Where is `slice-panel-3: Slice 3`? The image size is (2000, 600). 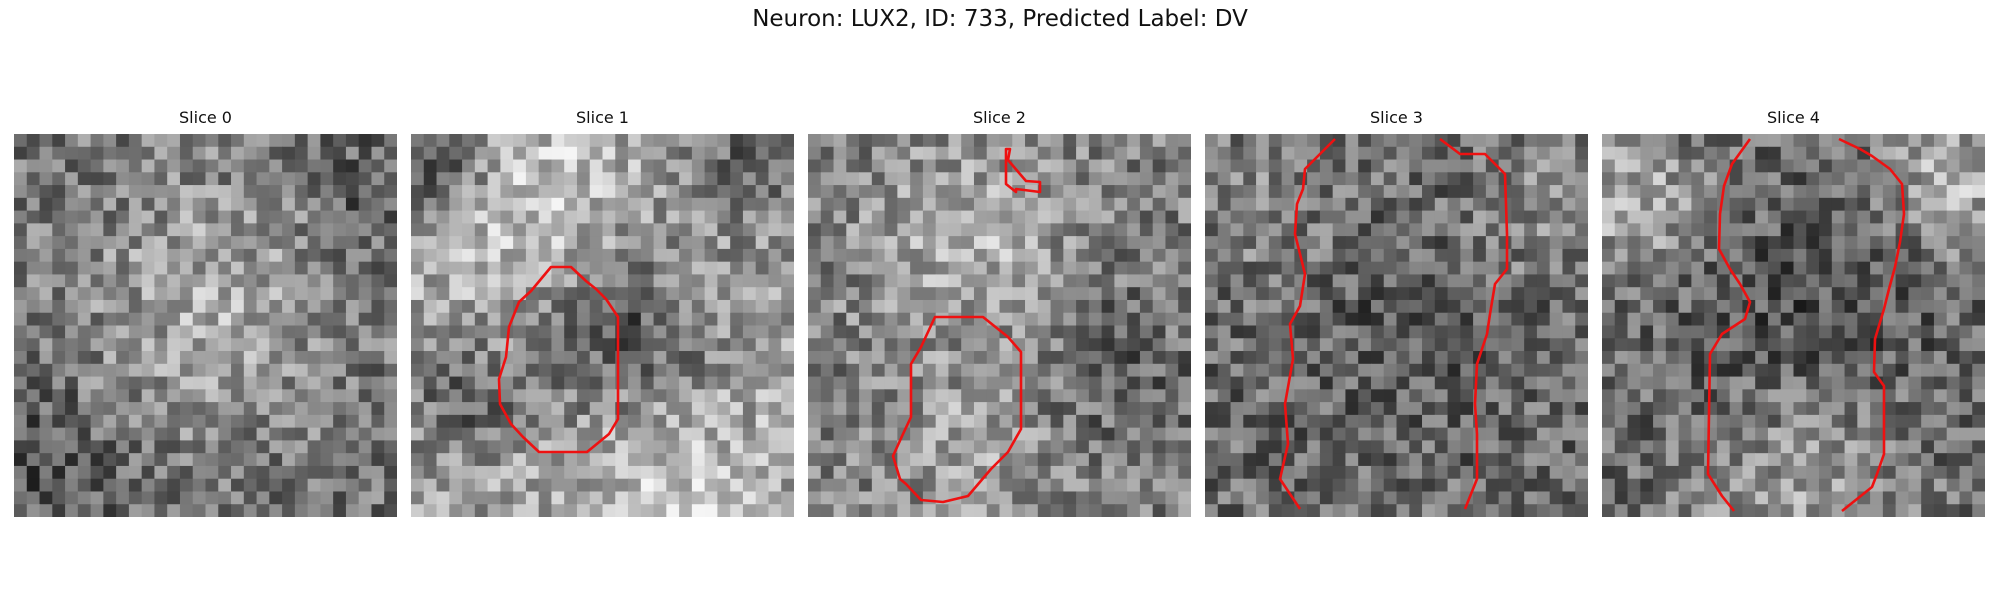
slice-panel-3: Slice 3 is located at coordinates (1396, 312).